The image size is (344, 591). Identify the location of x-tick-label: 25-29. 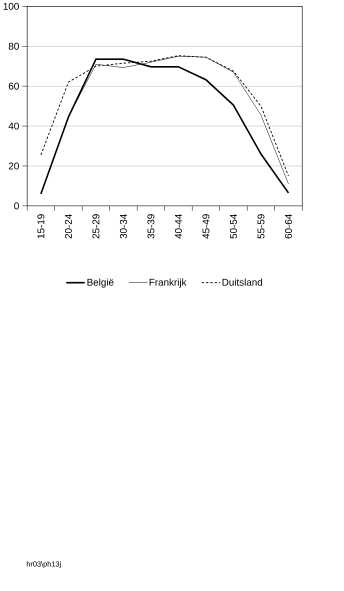
(96, 226).